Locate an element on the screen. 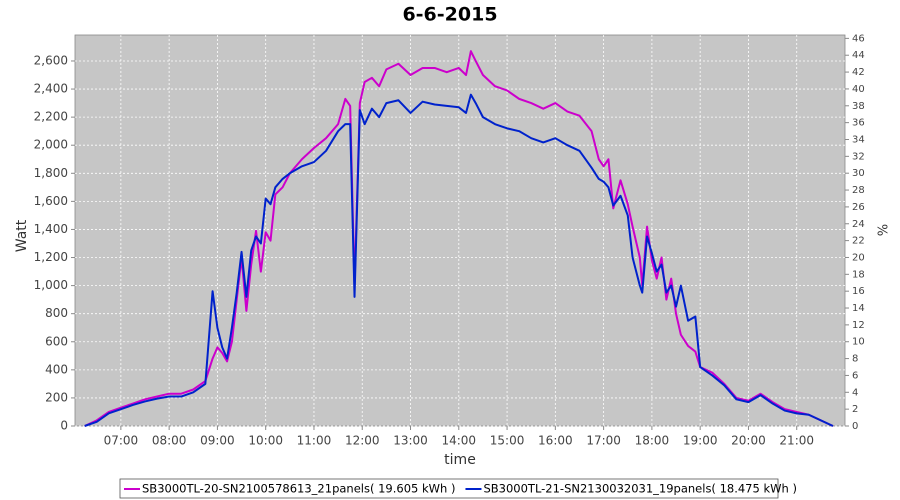 The height and width of the screenshot is (500, 900). y2-tick-label: 26 is located at coordinates (858, 207).